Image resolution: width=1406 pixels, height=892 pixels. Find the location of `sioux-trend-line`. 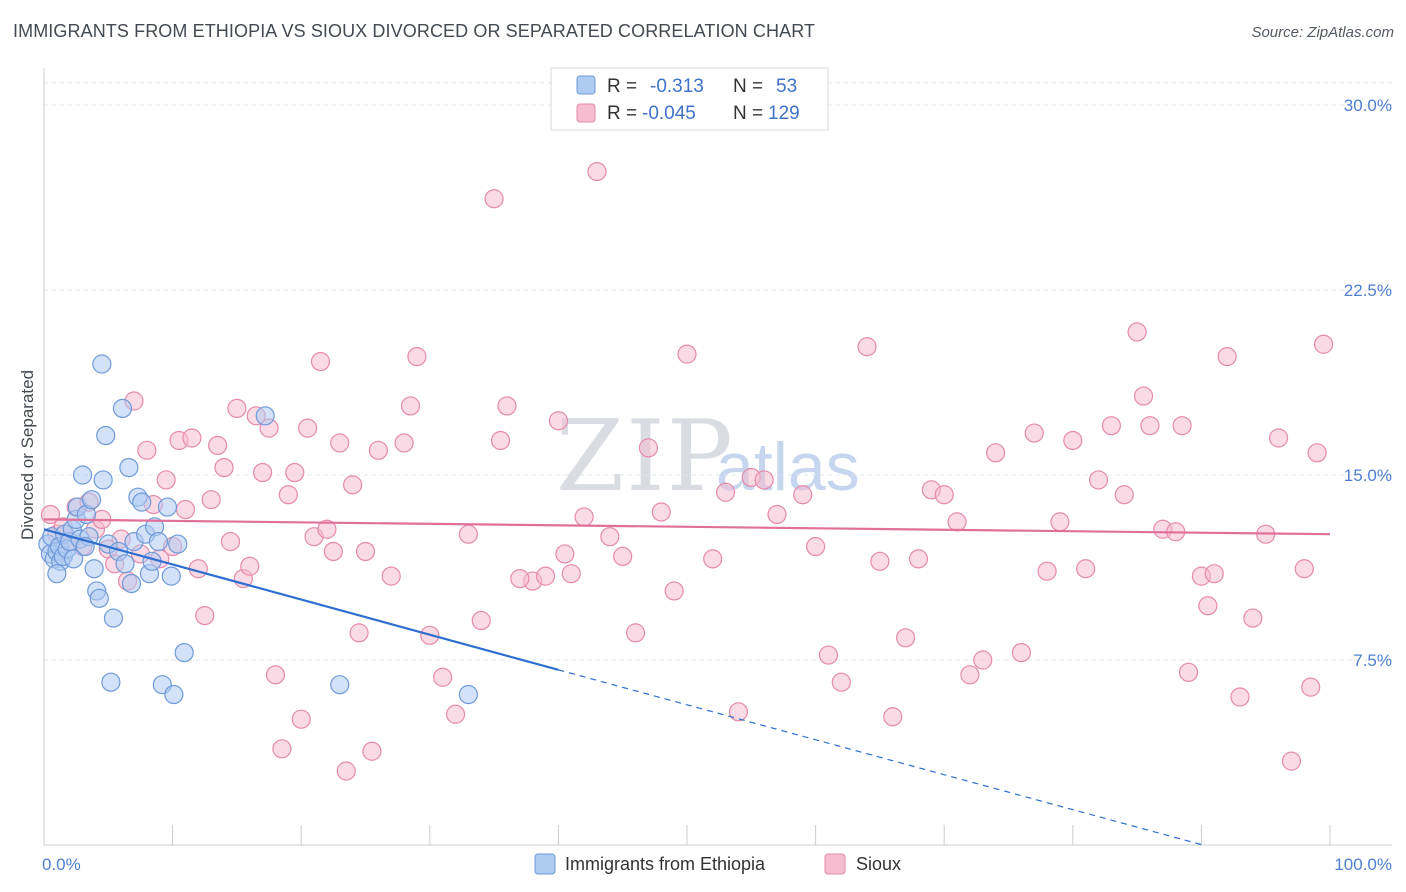

sioux-trend-line is located at coordinates (687, 527).